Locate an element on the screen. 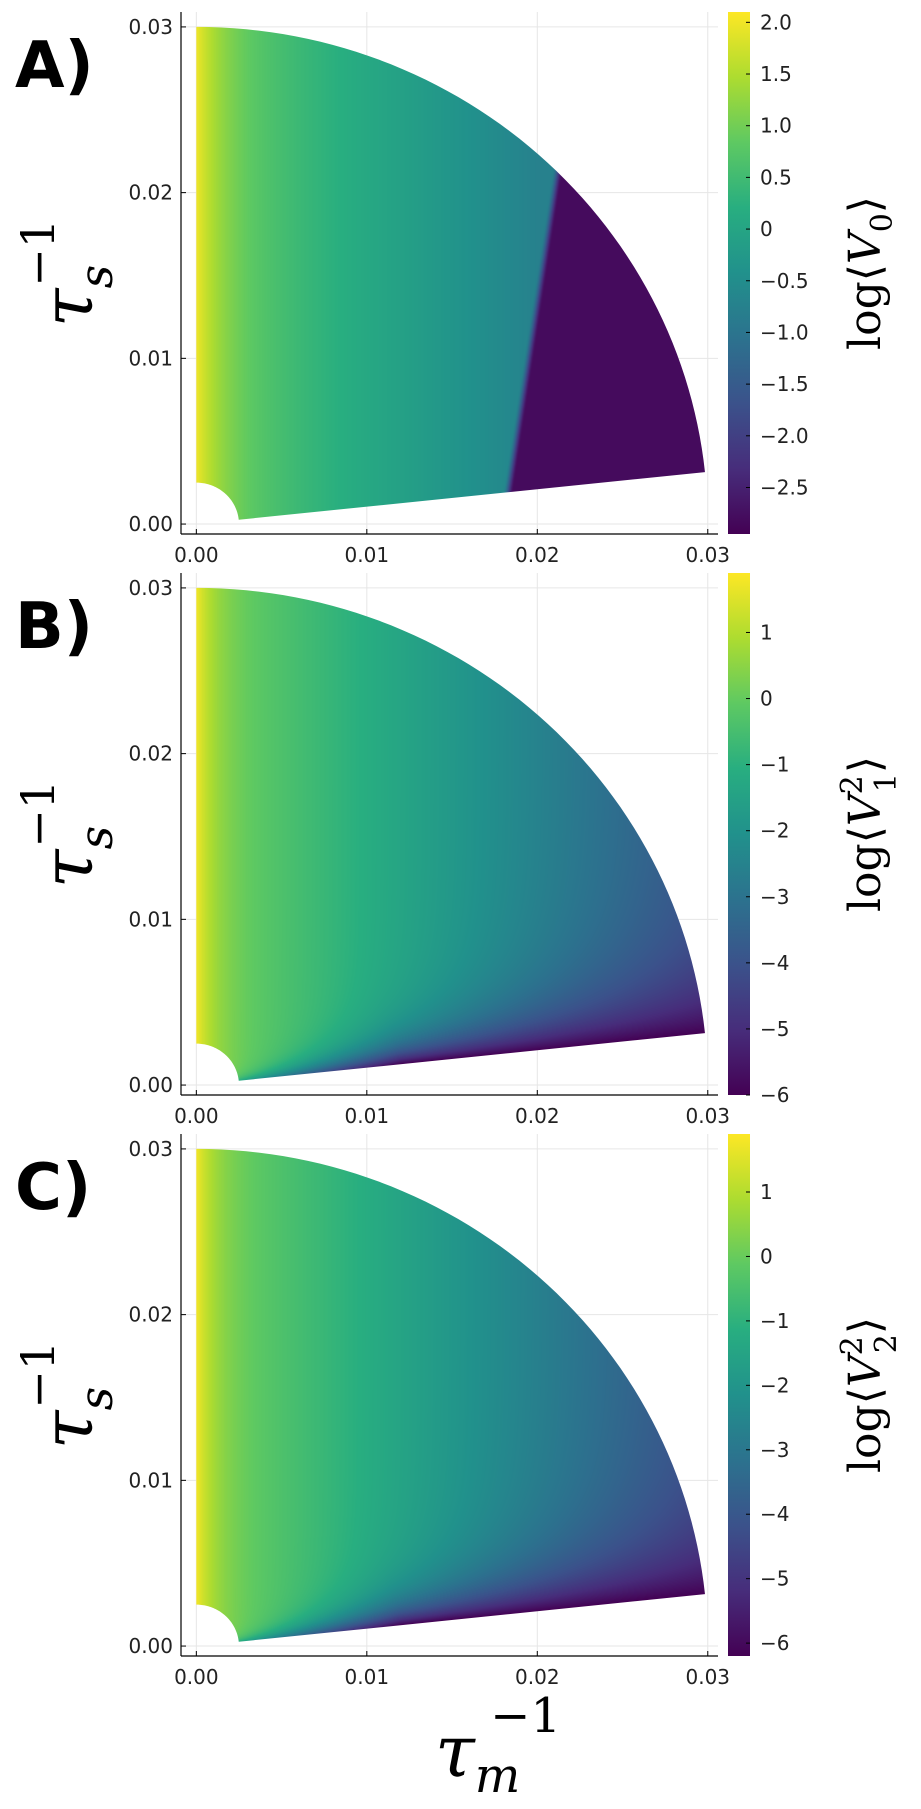 The image size is (921, 1809). colorbar-label: log⟨V22⟩ is located at coordinates (869, 1395).